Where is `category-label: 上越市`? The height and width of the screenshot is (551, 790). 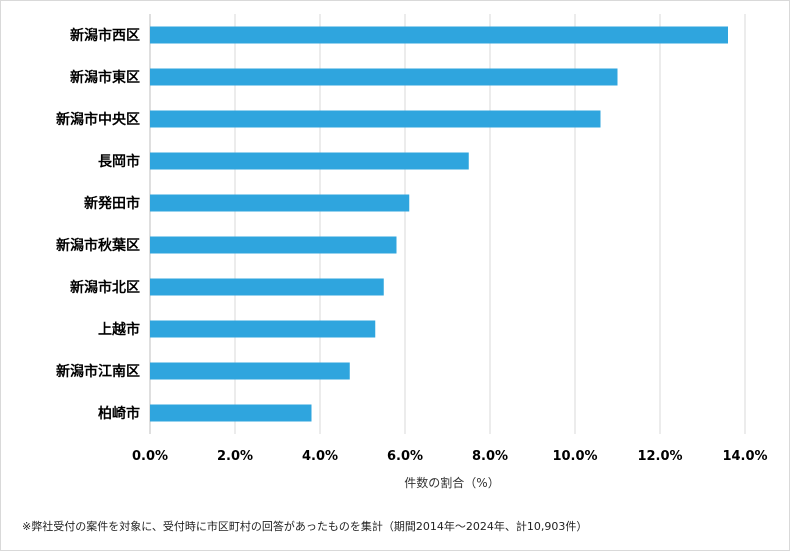 category-label: 上越市 is located at coordinates (119, 329).